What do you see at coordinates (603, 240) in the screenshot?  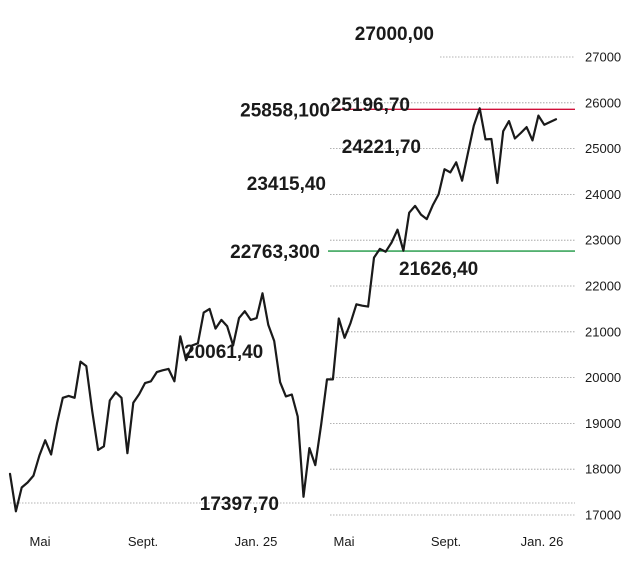 I see `y-tick-label: 23000` at bounding box center [603, 240].